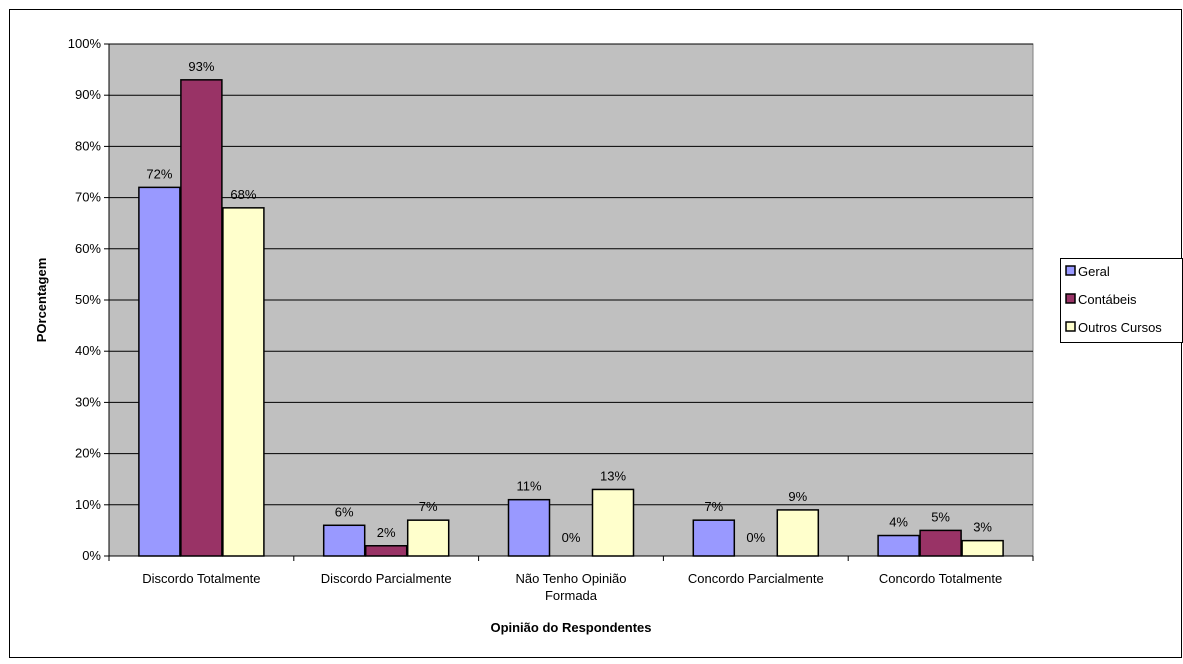 The height and width of the screenshot is (664, 1183). What do you see at coordinates (1107, 299) in the screenshot?
I see `legend-label: Contábeis` at bounding box center [1107, 299].